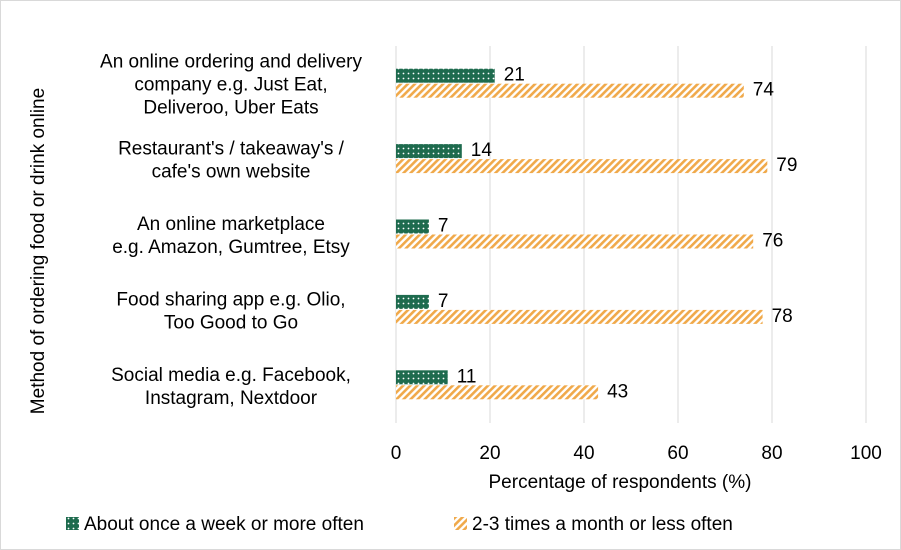 The height and width of the screenshot is (550, 901). I want to click on category-label-line: company e.g. Just Eat,, so click(230, 85).